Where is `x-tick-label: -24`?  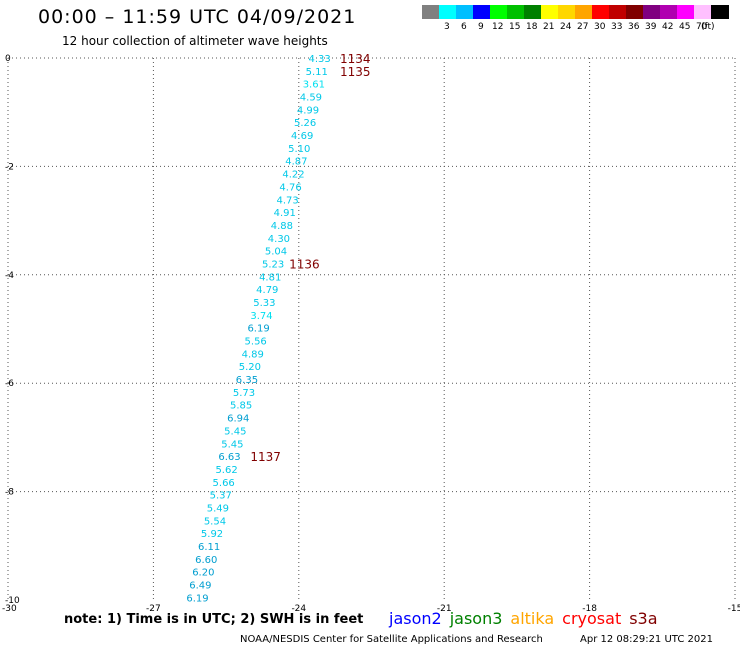 x-tick-label: -24 is located at coordinates (298, 609).